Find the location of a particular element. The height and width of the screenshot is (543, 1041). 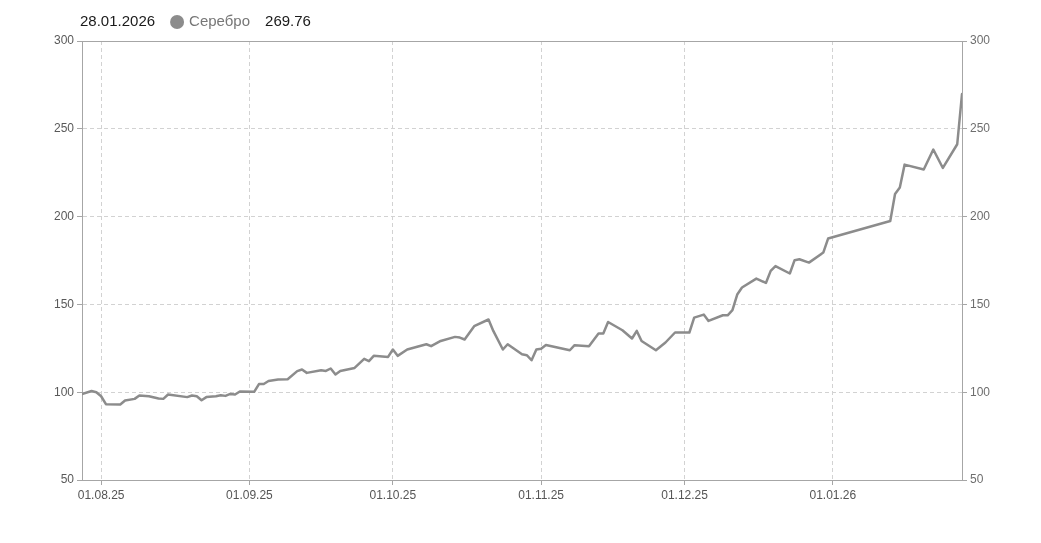

y-tick-label: 100 is located at coordinates (64, 391).